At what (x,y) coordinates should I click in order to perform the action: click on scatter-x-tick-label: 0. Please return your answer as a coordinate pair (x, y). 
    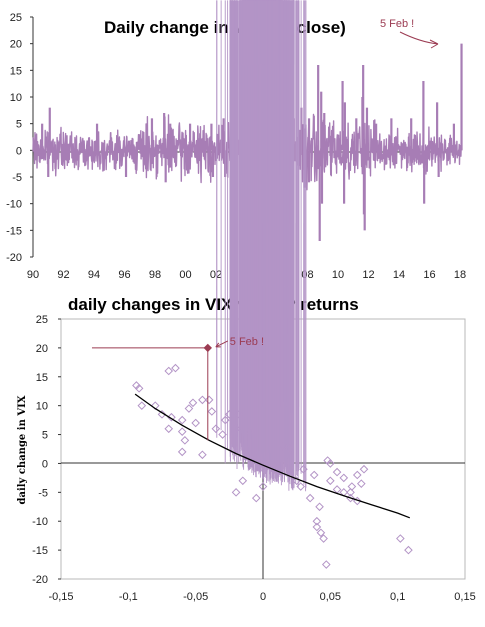
    Looking at the image, I should click on (263, 597).